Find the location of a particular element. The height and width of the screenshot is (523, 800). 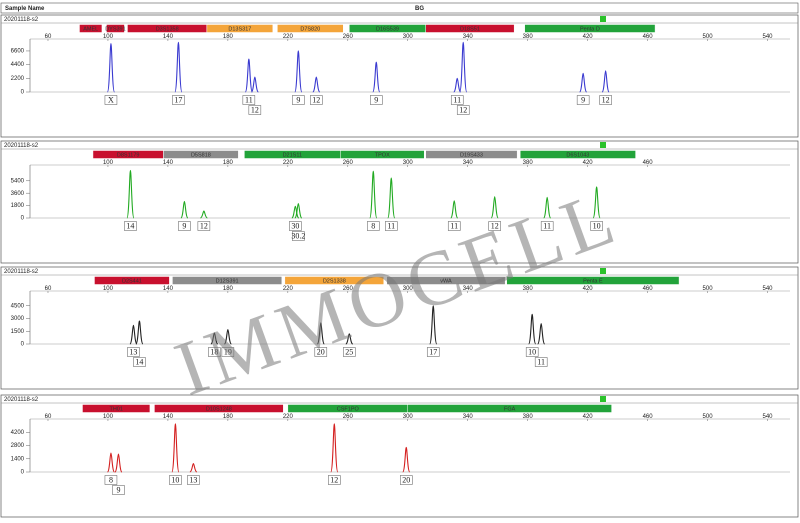

allele-label: 19 is located at coordinates (228, 351).